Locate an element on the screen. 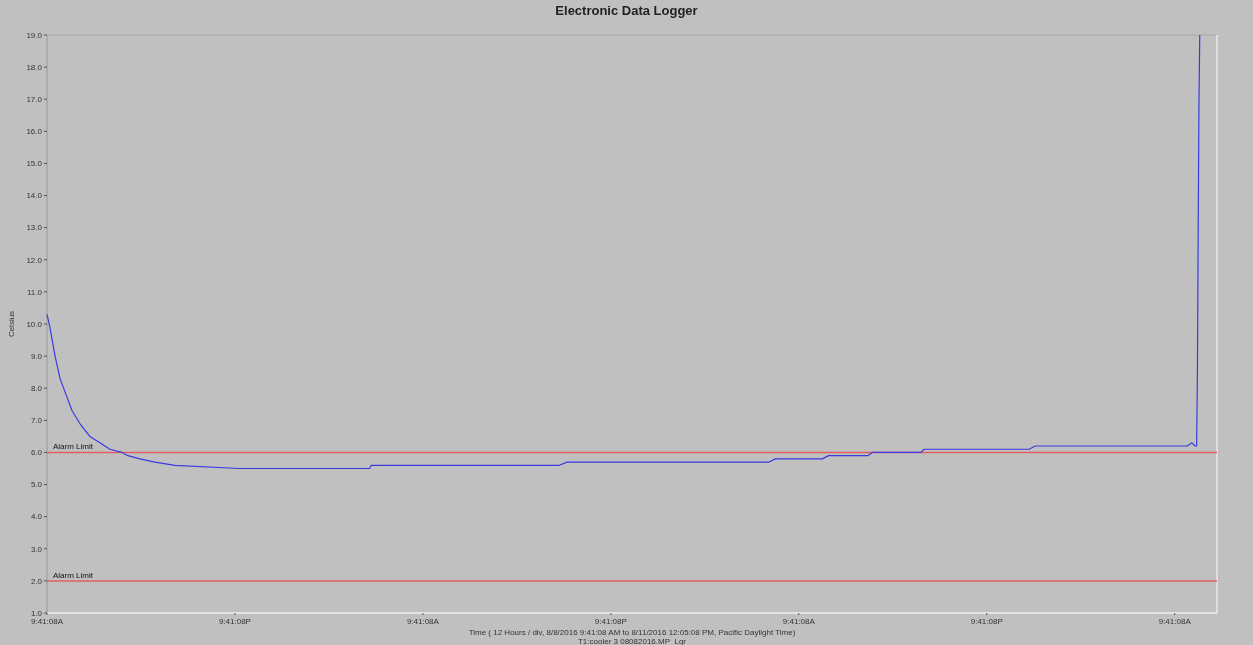  x-axis-title: Time ( 12 Hours / div, 8/8/2016 9:41:08 AM to 8/11/2016 12:05:08 PM, Pacific Daylight Time) is located at coordinates (632, 632).